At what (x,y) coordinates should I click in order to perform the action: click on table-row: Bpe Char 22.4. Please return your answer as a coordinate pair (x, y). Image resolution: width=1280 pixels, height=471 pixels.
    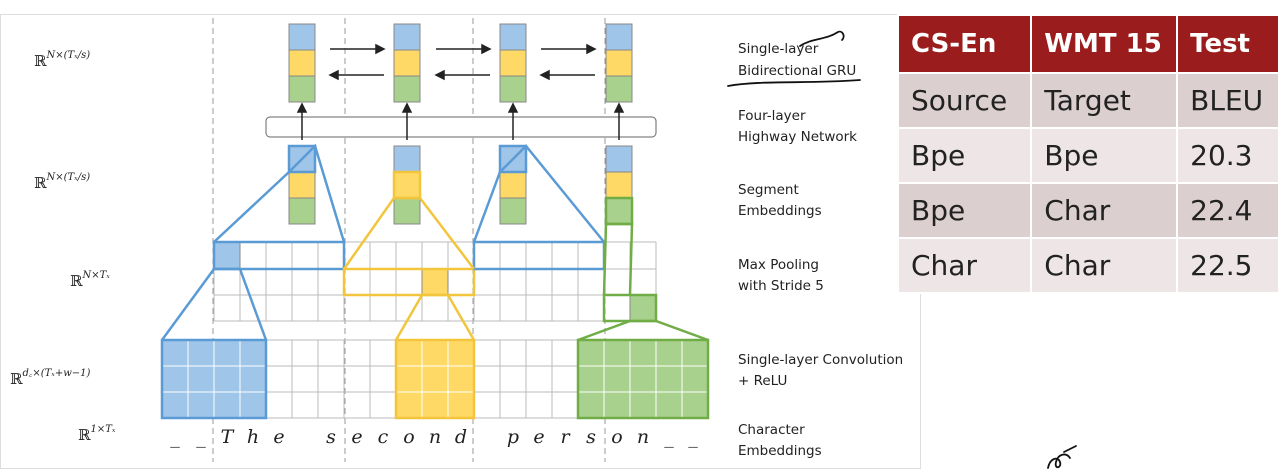
    Looking at the image, I should click on (1088, 210).